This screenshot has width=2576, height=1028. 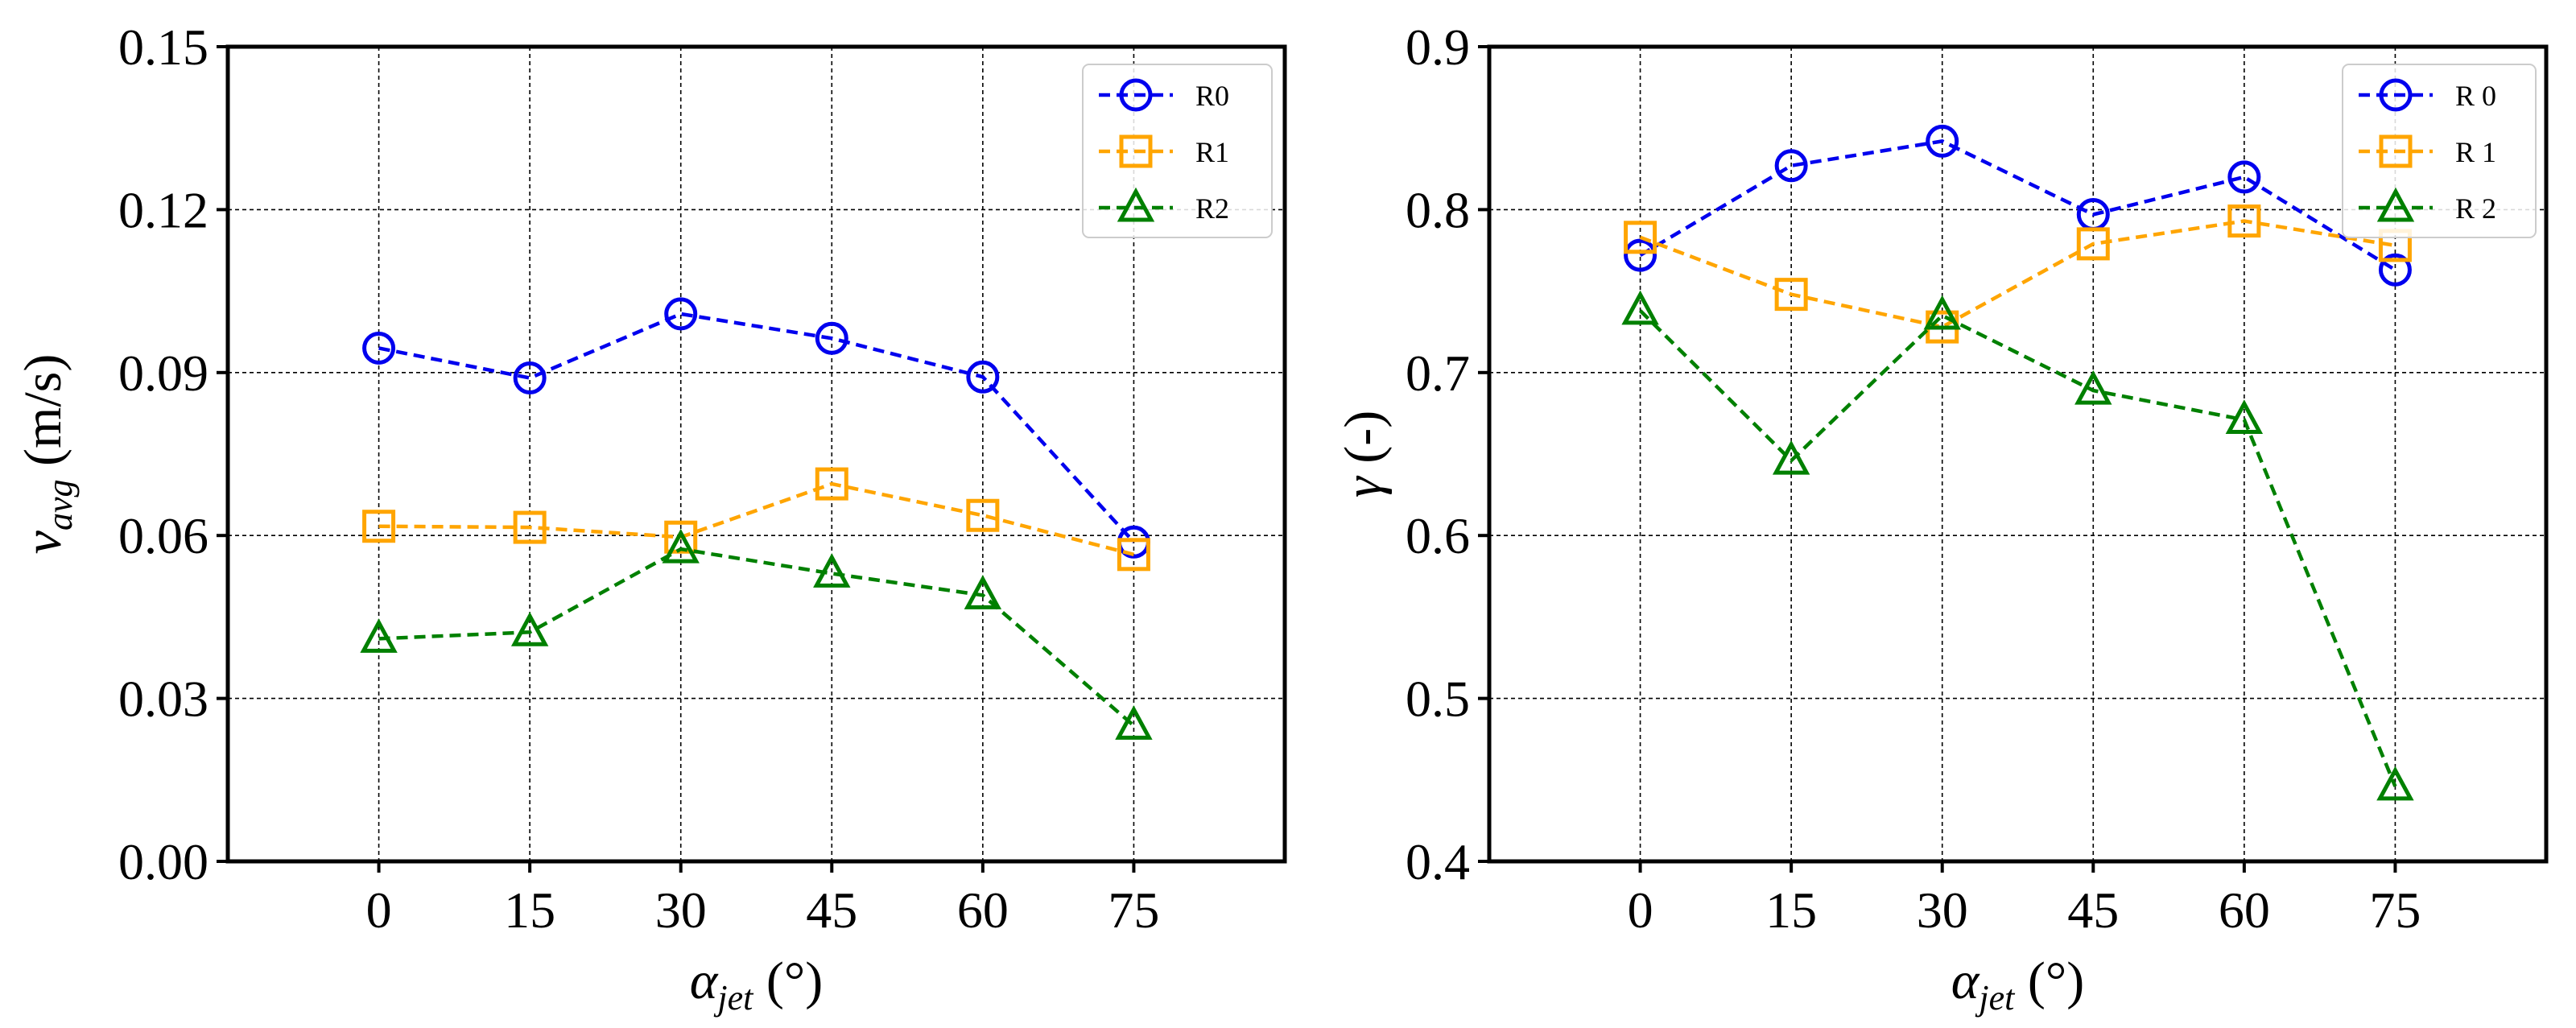 I want to click on y-axis-label-main: v, so click(x=43, y=542).